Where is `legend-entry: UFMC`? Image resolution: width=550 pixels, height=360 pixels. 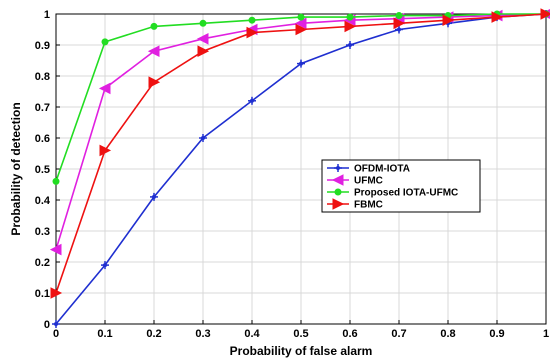
legend-entry: UFMC is located at coordinates (355, 180).